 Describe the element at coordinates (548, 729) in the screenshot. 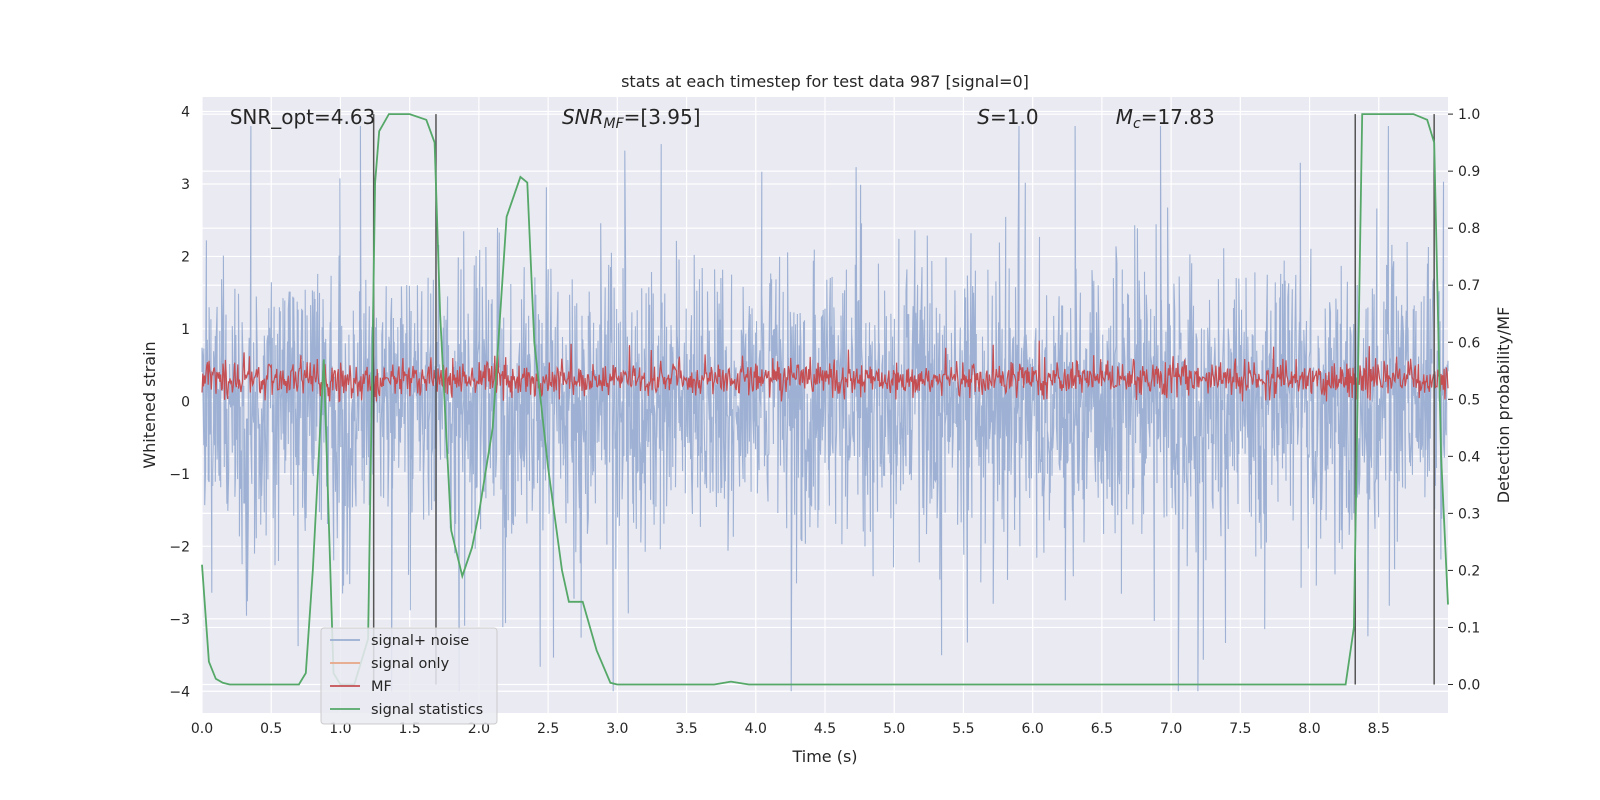

I see `x-tick-label: 2.5` at that location.